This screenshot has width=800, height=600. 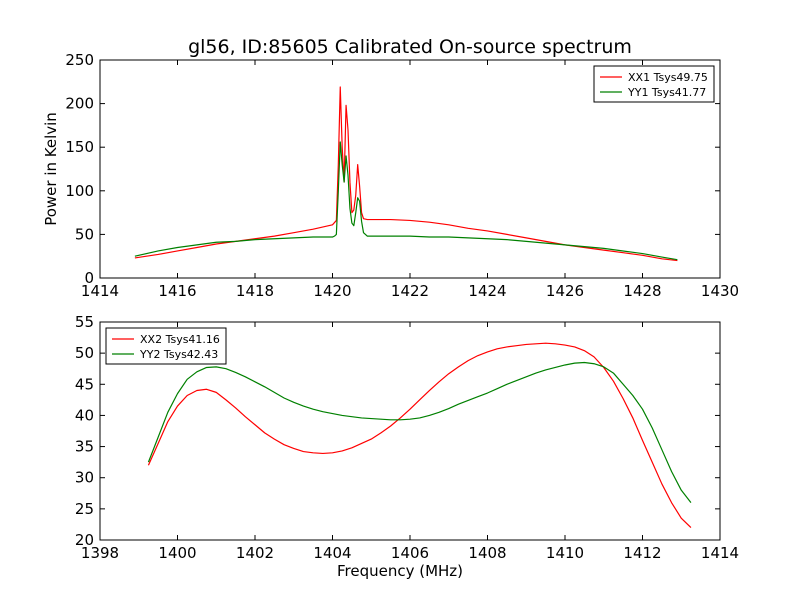 What do you see at coordinates (84, 509) in the screenshot?
I see `y-tick-label: 25` at bounding box center [84, 509].